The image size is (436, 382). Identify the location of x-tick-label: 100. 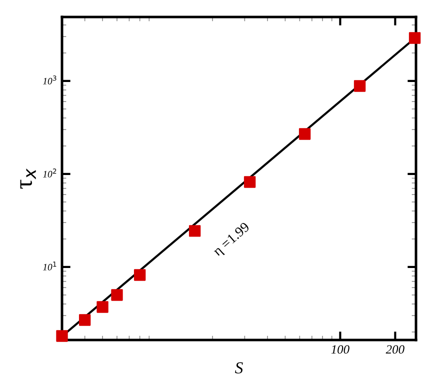
(340, 349).